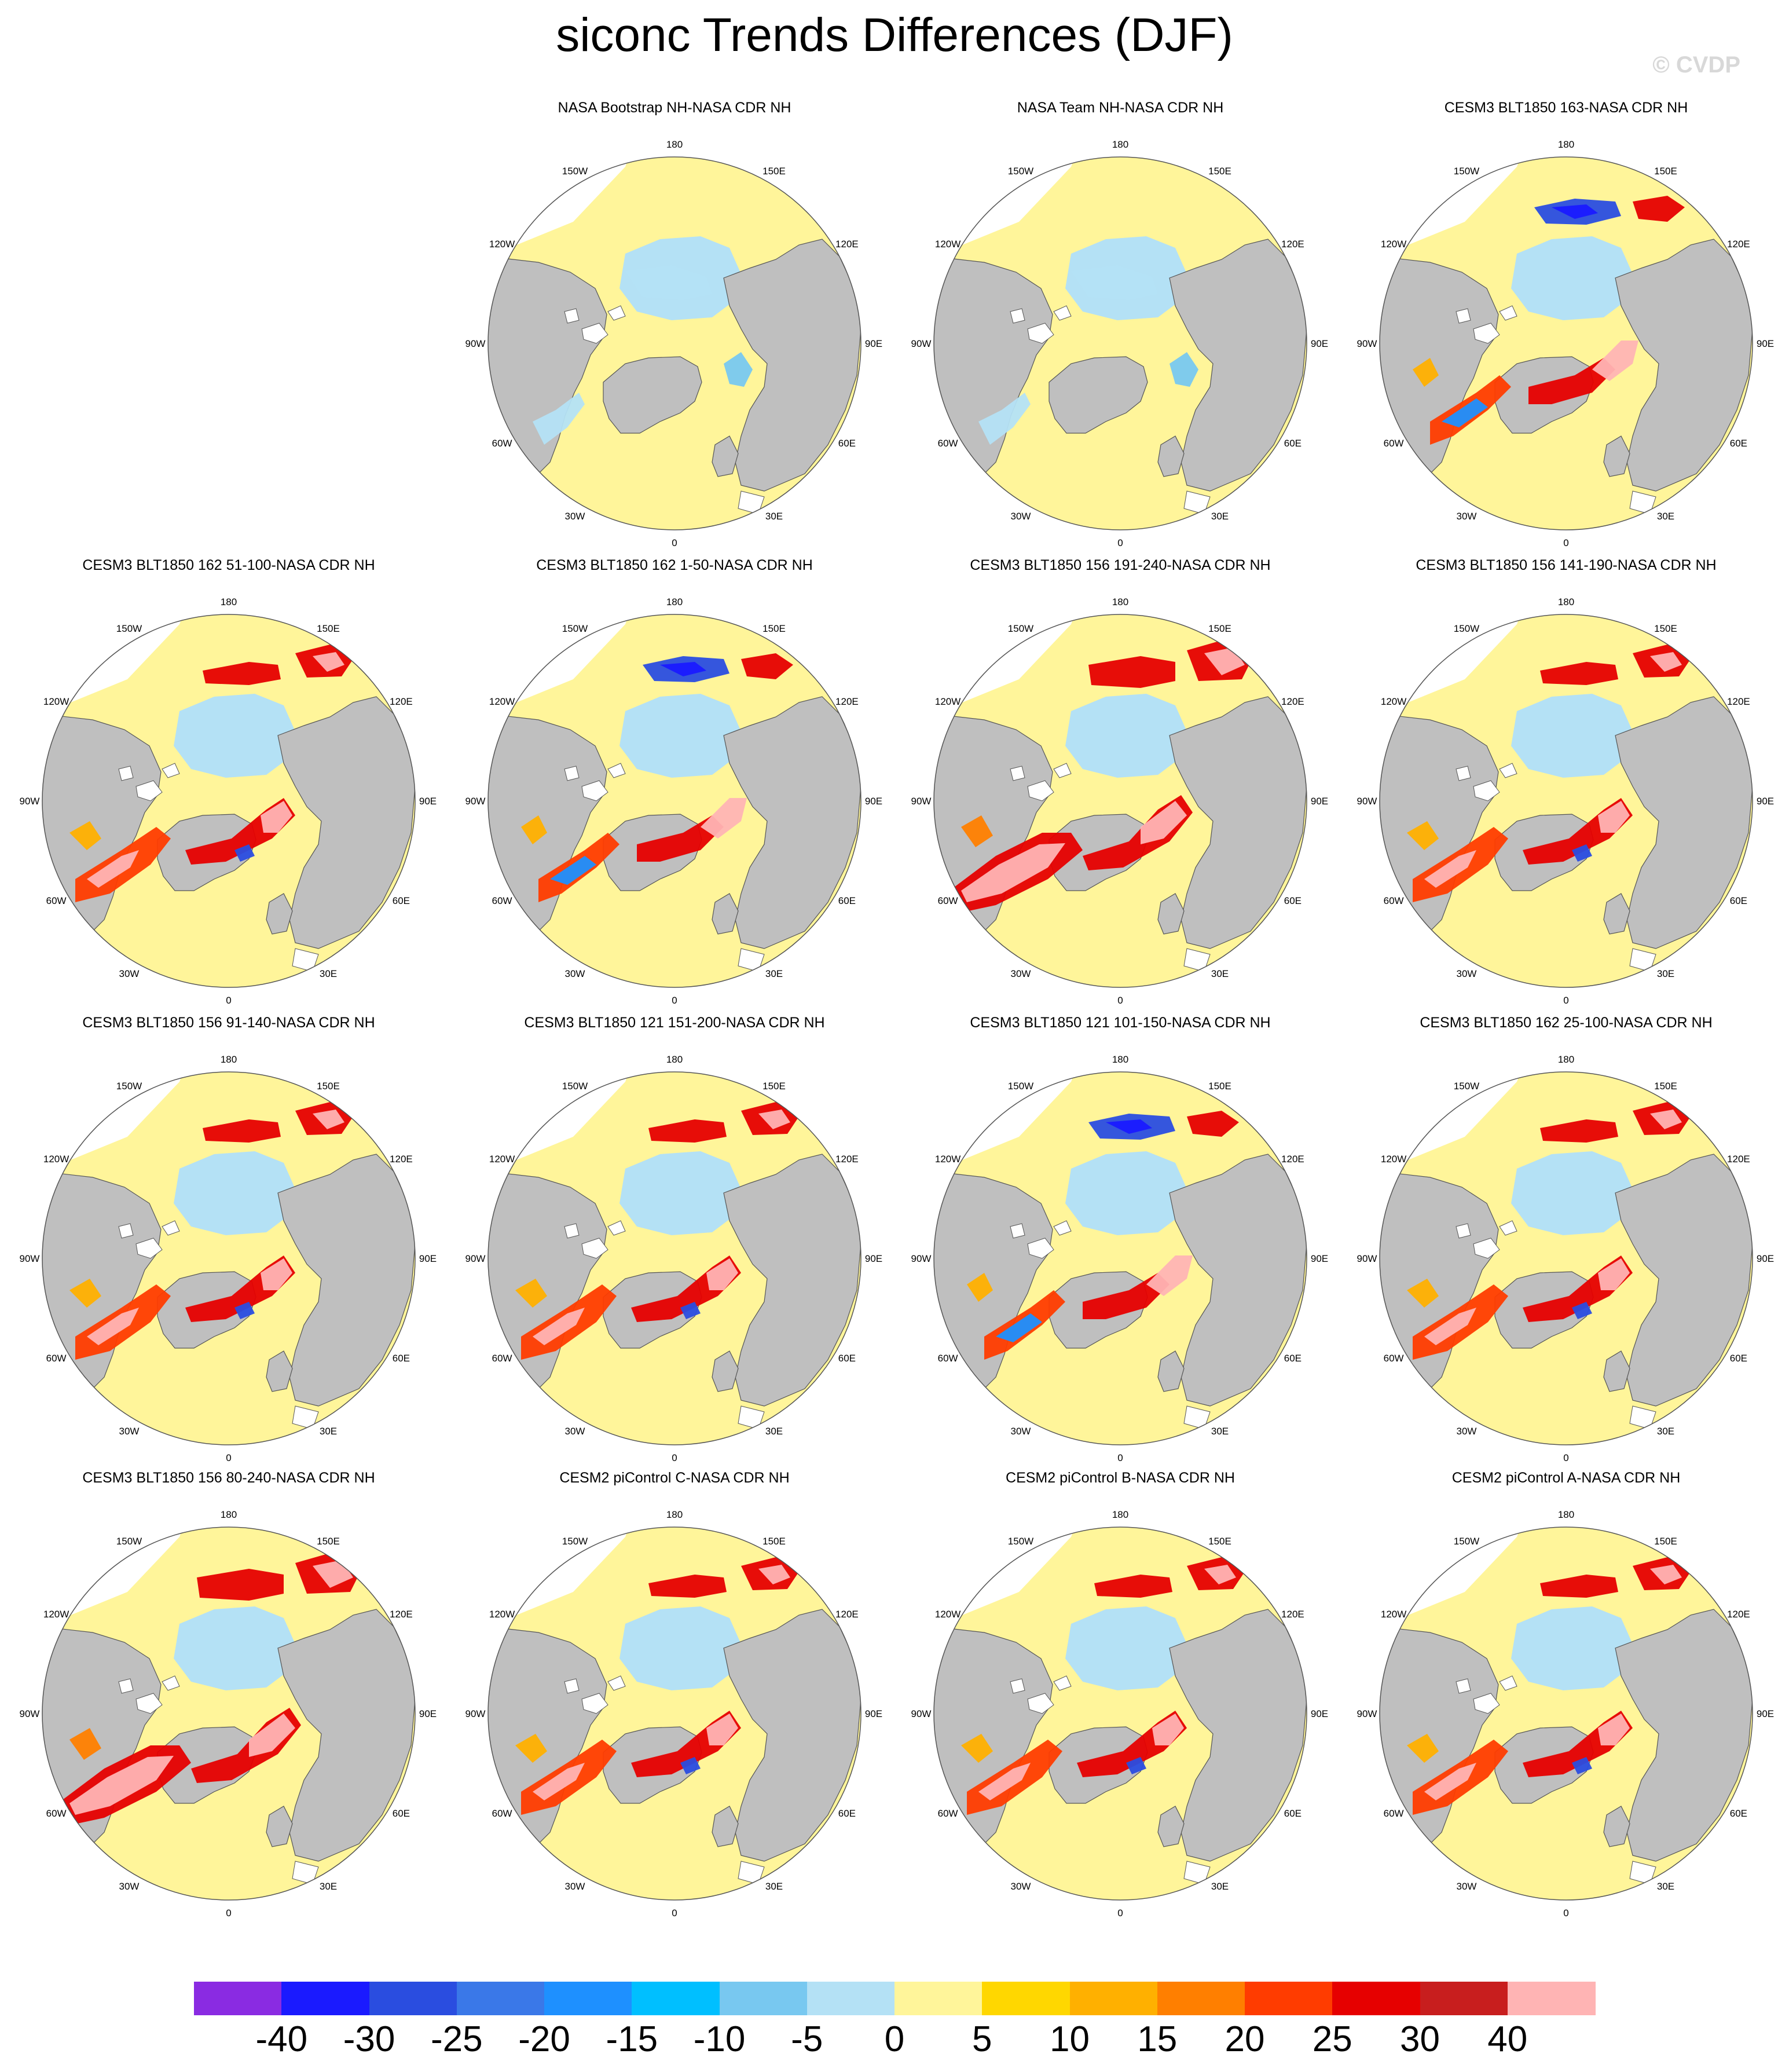  Describe the element at coordinates (228, 1023) in the screenshot. I see `panel-title: CESM3 BLT1850 156 91-140-NASA CDR NH` at that location.